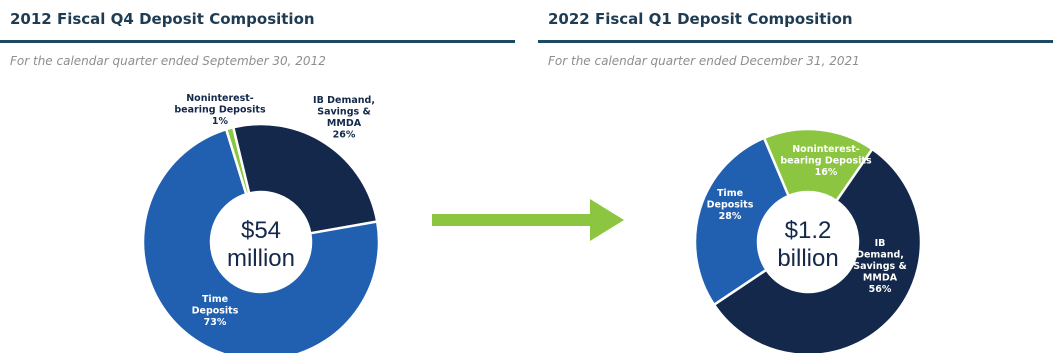 This screenshot has width=1053, height=353. I want to click on right-center-value: $1.2, so click(808, 230).